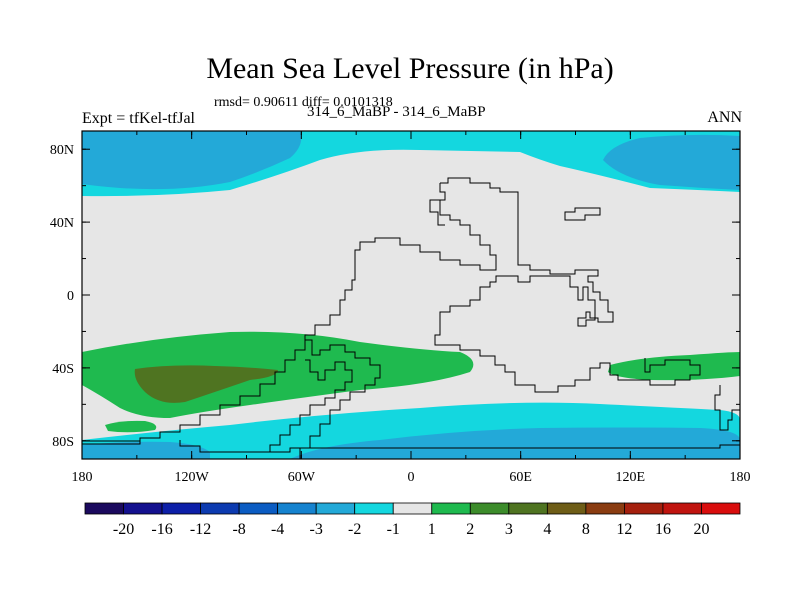 Image resolution: width=800 pixels, height=600 pixels. What do you see at coordinates (161, 529) in the screenshot?
I see `colorbar-label: -16` at bounding box center [161, 529].